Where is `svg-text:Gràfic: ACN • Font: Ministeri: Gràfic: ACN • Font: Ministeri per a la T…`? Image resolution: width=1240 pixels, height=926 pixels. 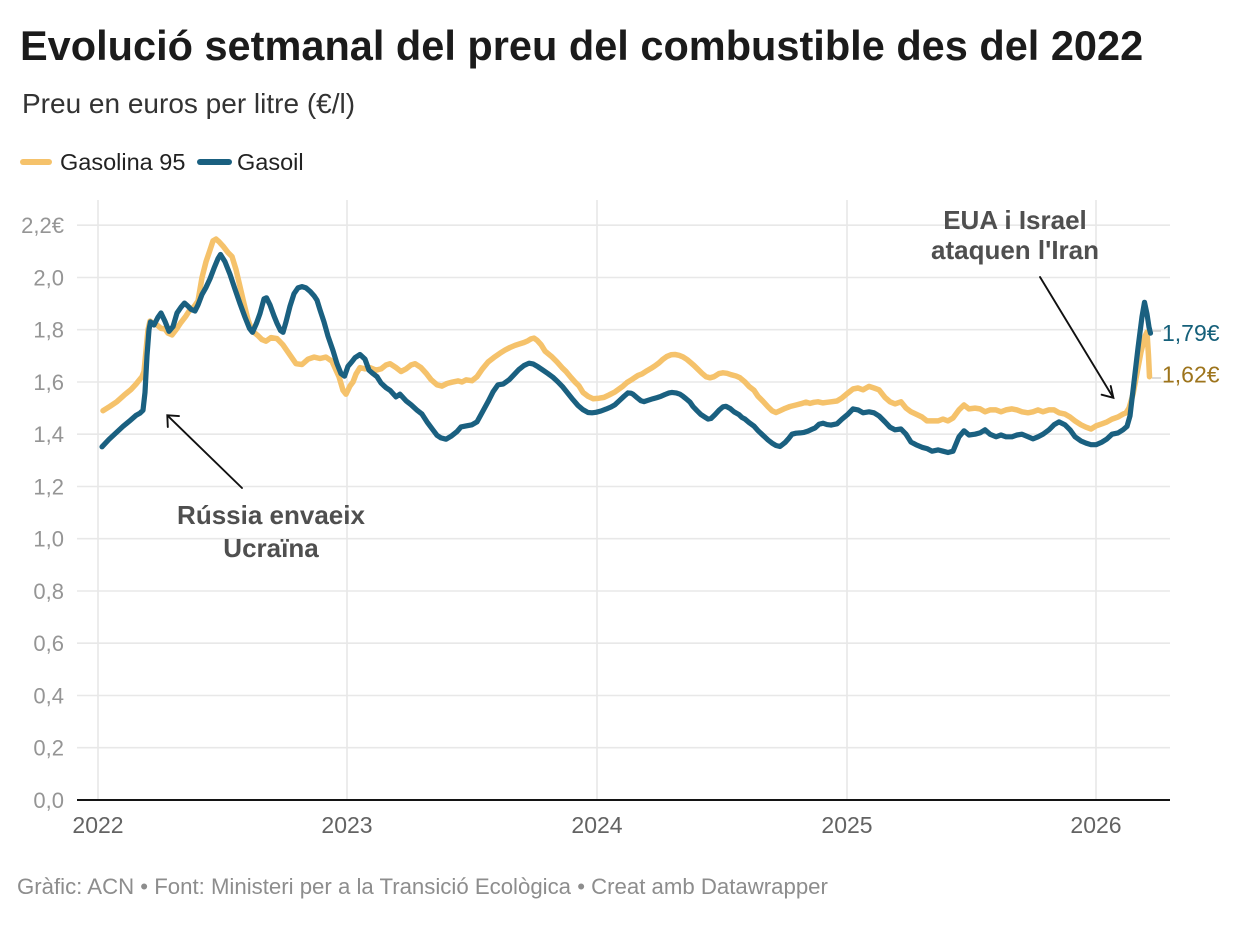
svg-text:Gràfic: ACN • Font: Ministeri: Gràfic: ACN • Font: Ministeri per a la T… is located at coordinates (423, 886).